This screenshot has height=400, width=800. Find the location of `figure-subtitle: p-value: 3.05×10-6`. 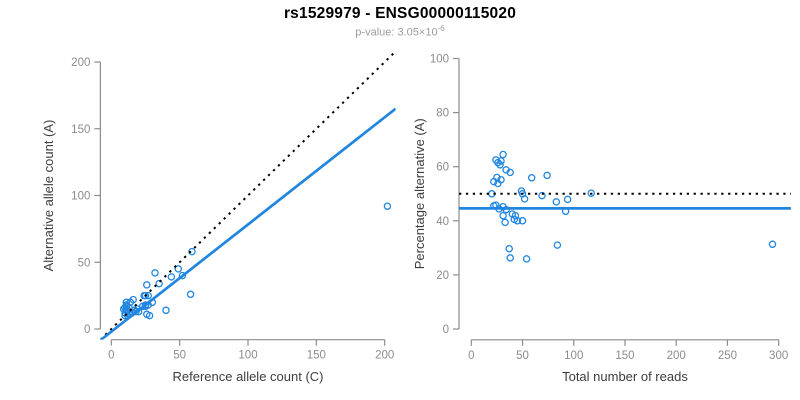

figure-subtitle: p-value: 3.05×10-6 is located at coordinates (400, 31).